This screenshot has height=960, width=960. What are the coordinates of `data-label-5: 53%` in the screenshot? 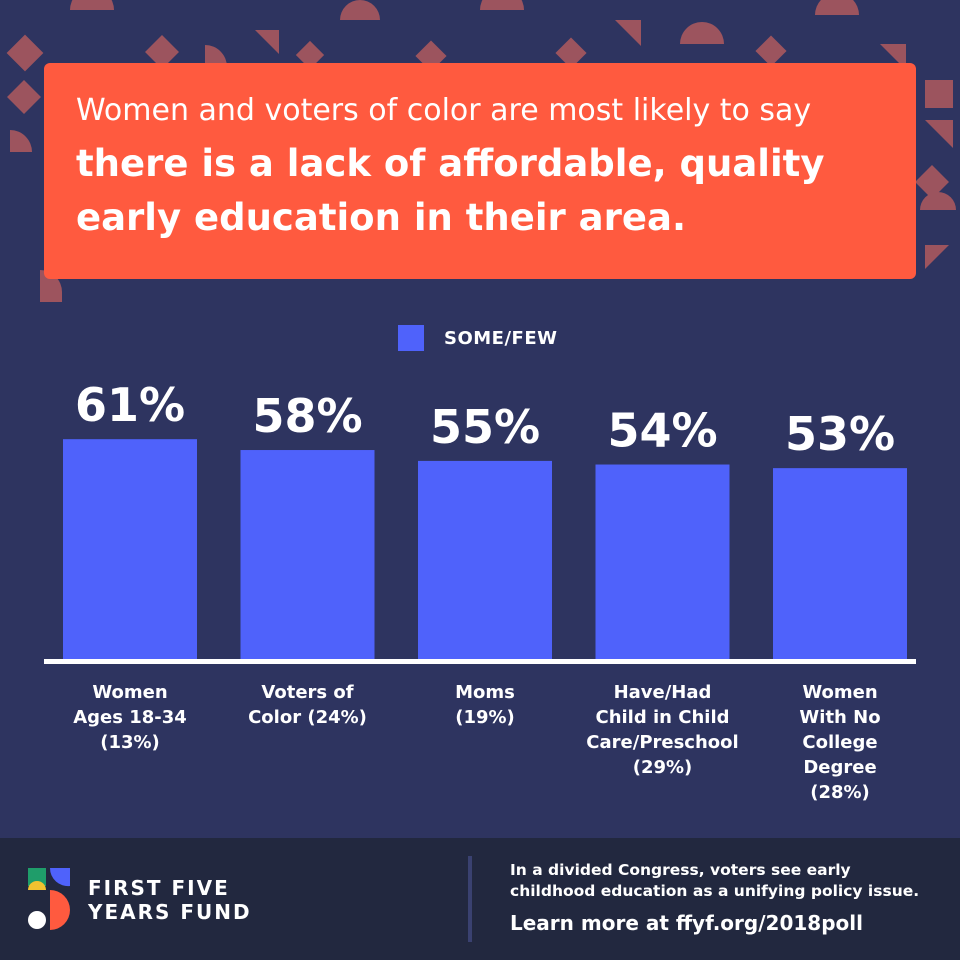 It's located at (840, 434).